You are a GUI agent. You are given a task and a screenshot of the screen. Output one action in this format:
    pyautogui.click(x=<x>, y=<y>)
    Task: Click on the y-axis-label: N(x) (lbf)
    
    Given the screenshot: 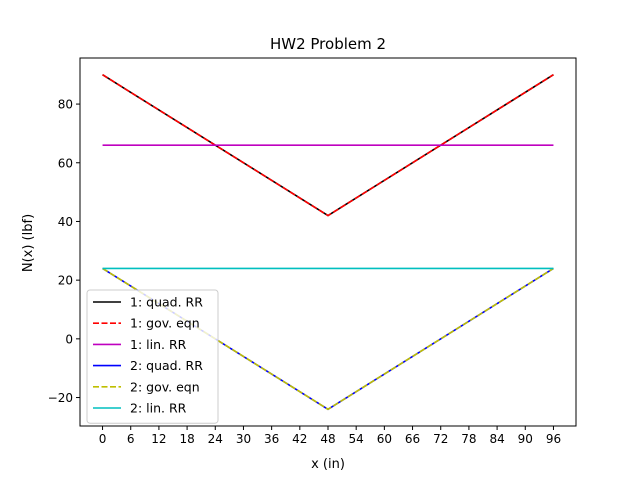 What is the action you would take?
    pyautogui.click(x=28, y=243)
    